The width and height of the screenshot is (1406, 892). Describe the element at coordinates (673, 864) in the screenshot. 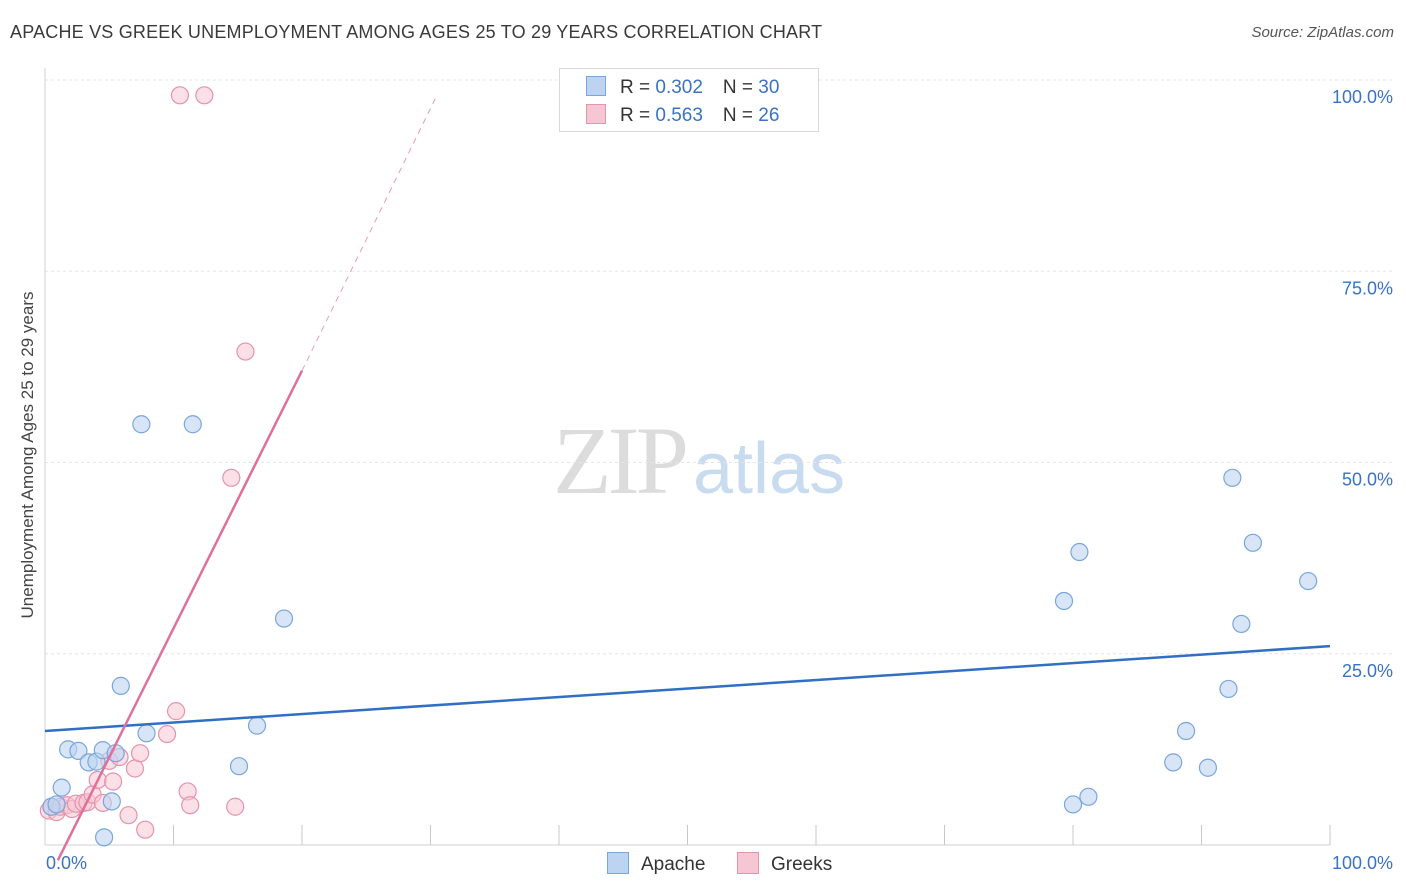

I see `series-label-apache: Apache` at that location.